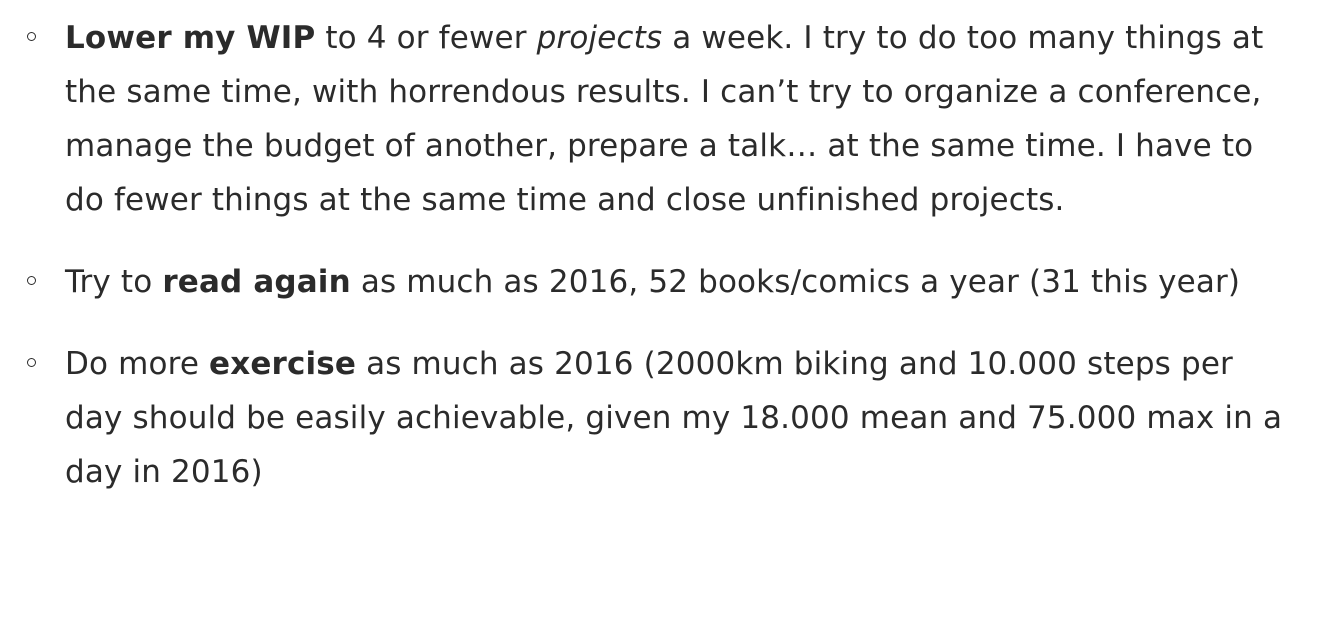 Image resolution: width=1318 pixels, height=630 pixels. What do you see at coordinates (283, 364) in the screenshot?
I see `emphasis-bold: exercise` at bounding box center [283, 364].